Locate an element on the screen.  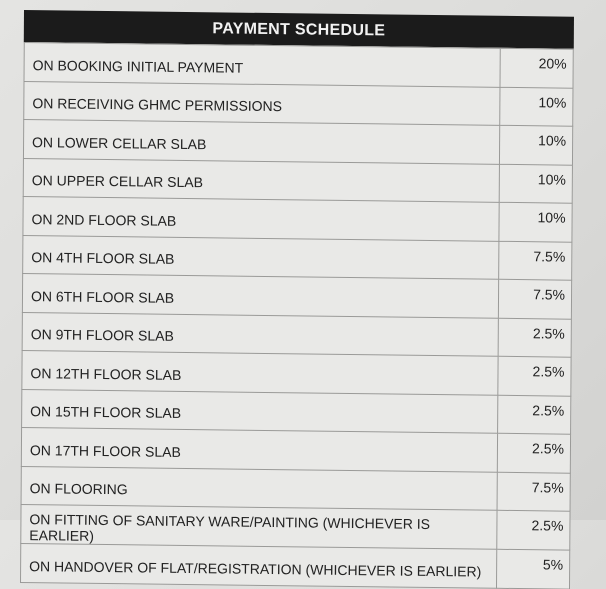
stage-cell: ON RECEIVING GHMC PERMISSIONS is located at coordinates (261, 103).